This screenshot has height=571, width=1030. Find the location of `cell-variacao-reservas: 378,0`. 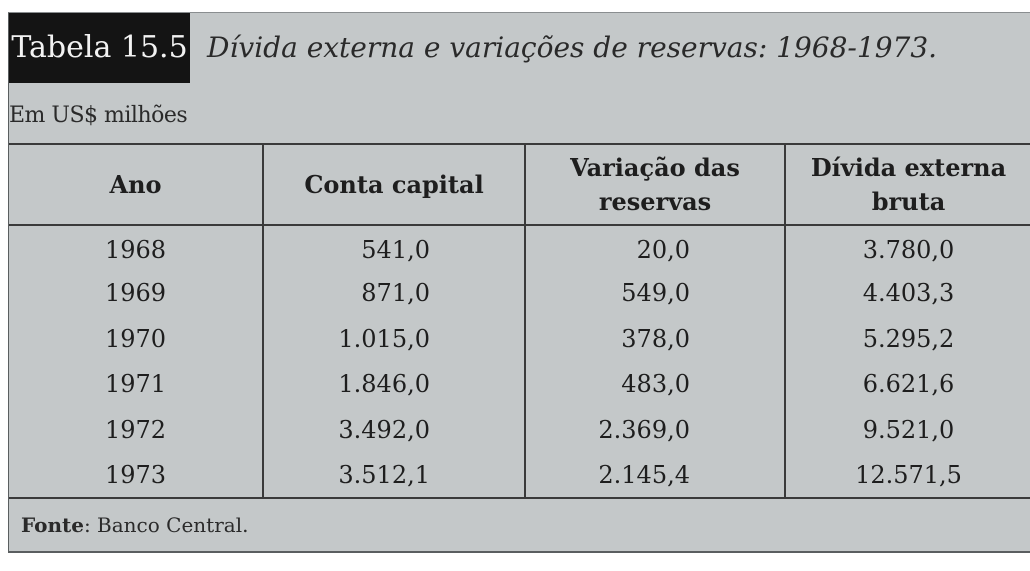

cell-variacao-reservas: 378,0 is located at coordinates (655, 339).